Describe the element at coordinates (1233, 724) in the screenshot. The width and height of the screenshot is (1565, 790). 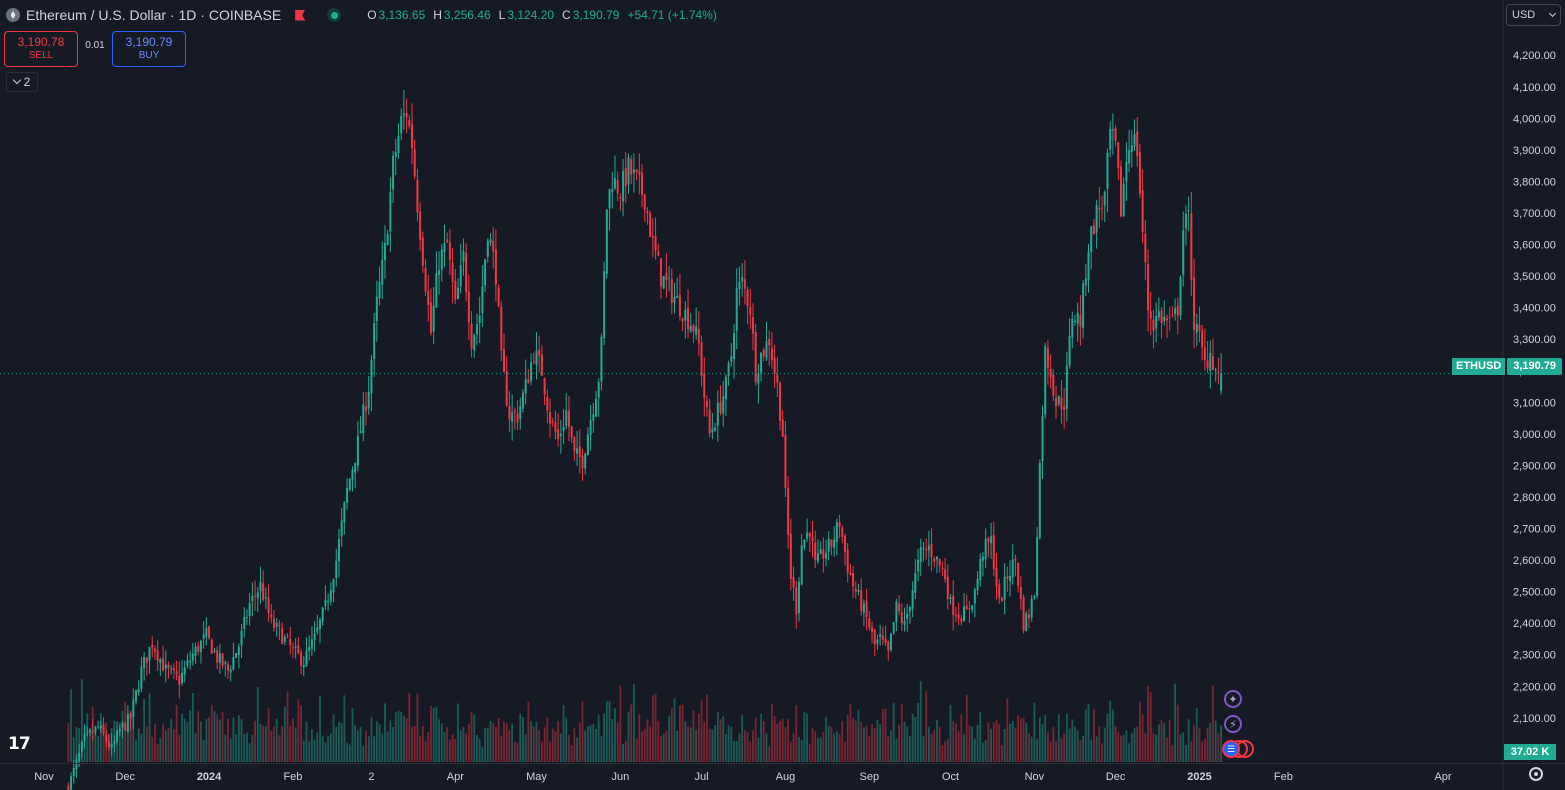
I see `lightning-event-icon: ⚡` at that location.